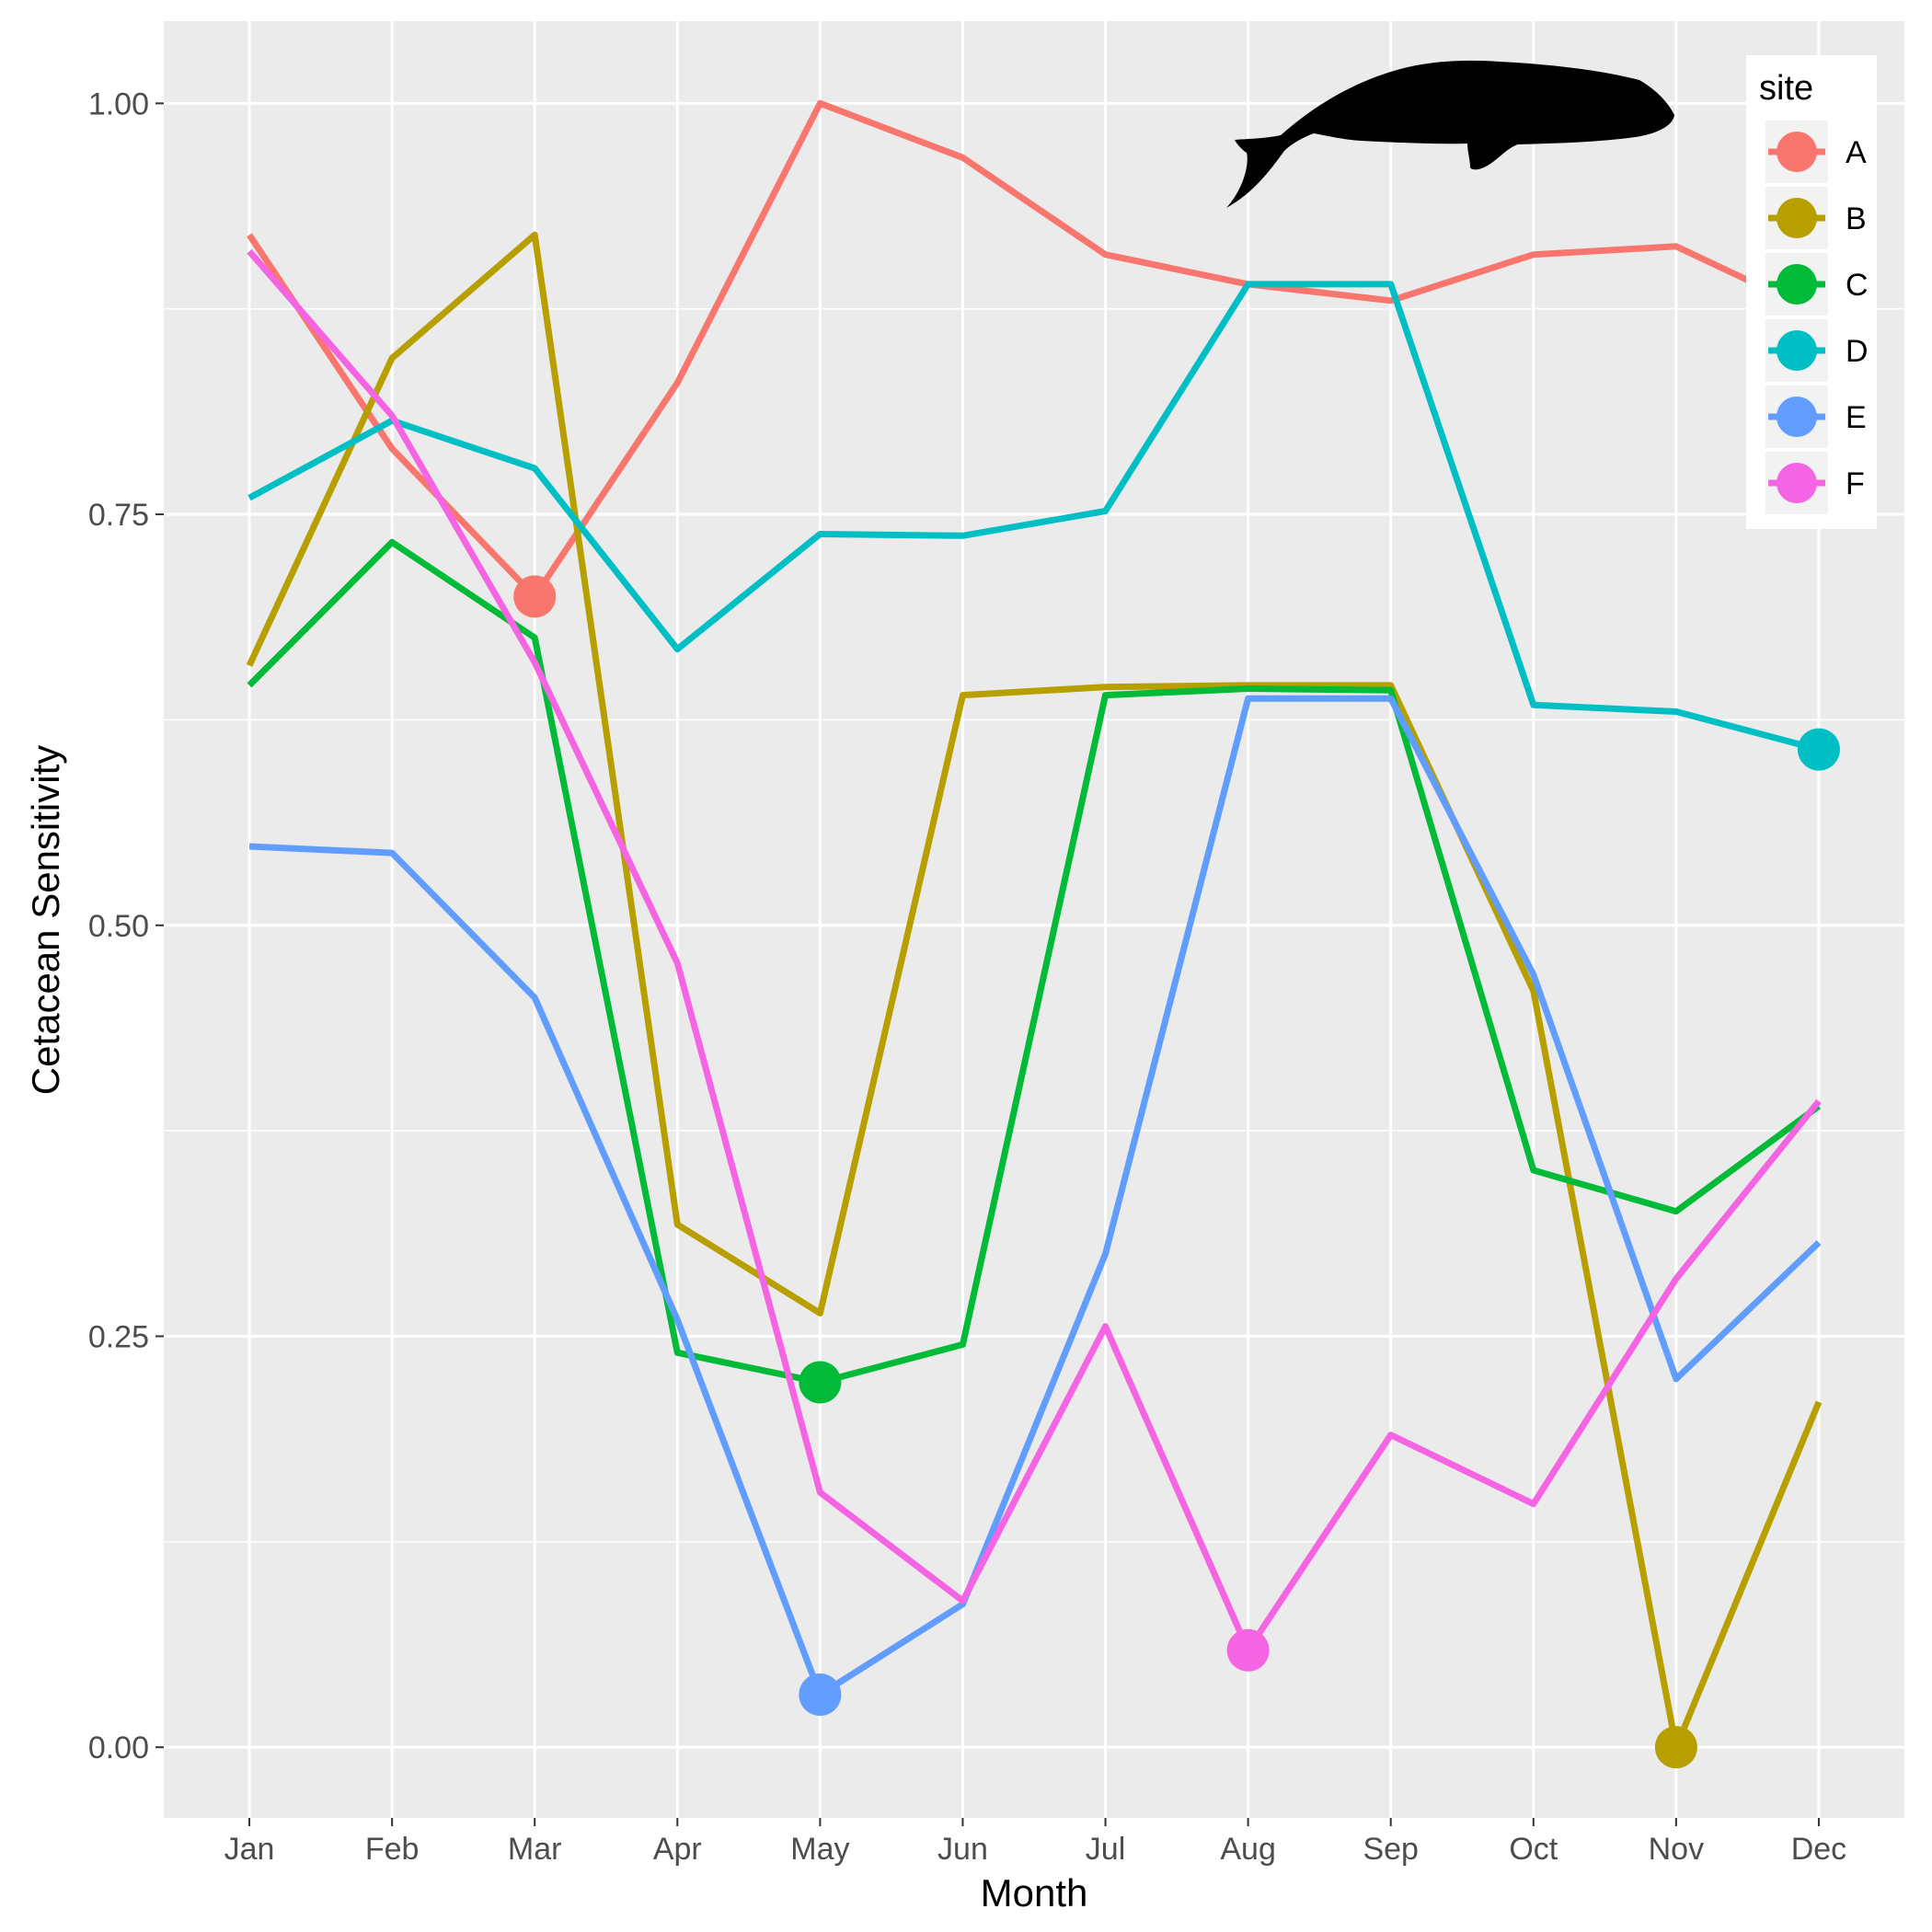 The image size is (1932, 1932). I want to click on x-tick-label: Jun, so click(962, 1849).